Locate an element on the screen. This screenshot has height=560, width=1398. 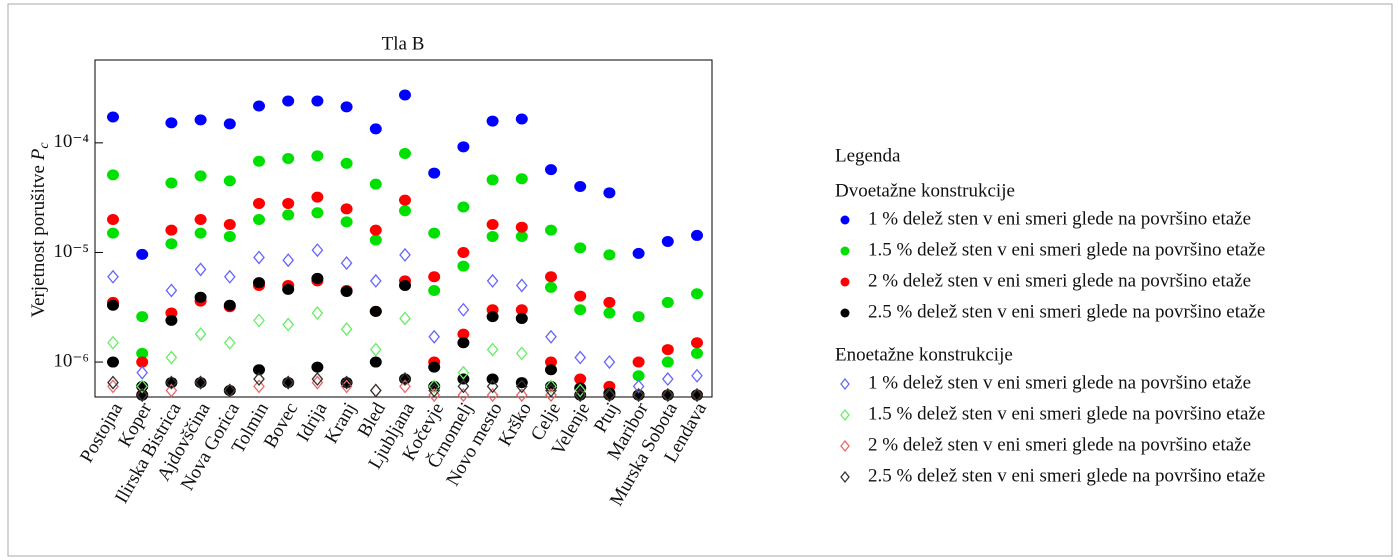
legend-group-title: Dvoetažne konstrukcije is located at coordinates (925, 190).